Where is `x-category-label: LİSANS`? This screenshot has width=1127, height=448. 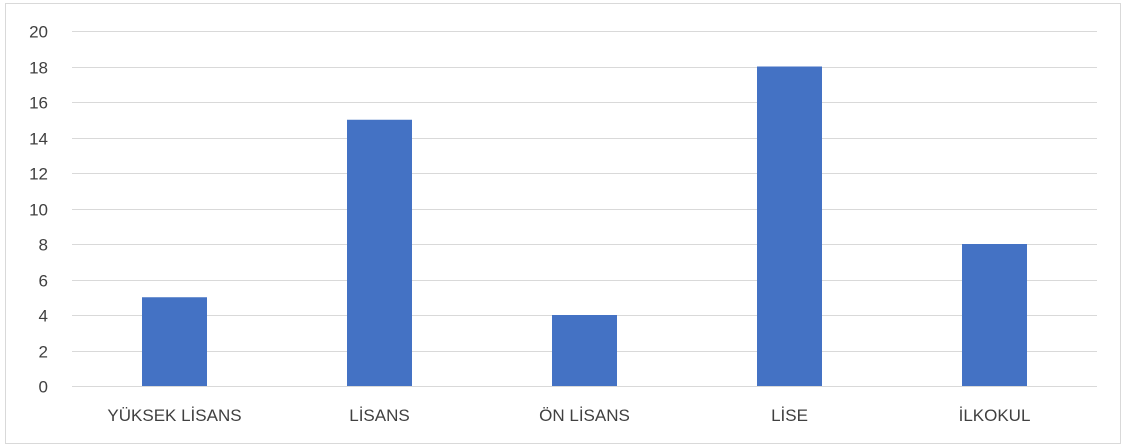
x-category-label: LİSANS is located at coordinates (379, 415).